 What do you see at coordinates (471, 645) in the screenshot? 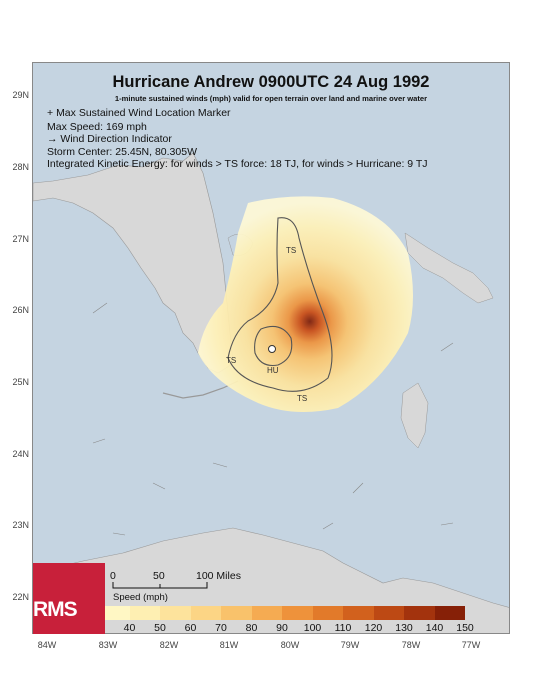
I see `lon-label: 77W` at bounding box center [471, 645].